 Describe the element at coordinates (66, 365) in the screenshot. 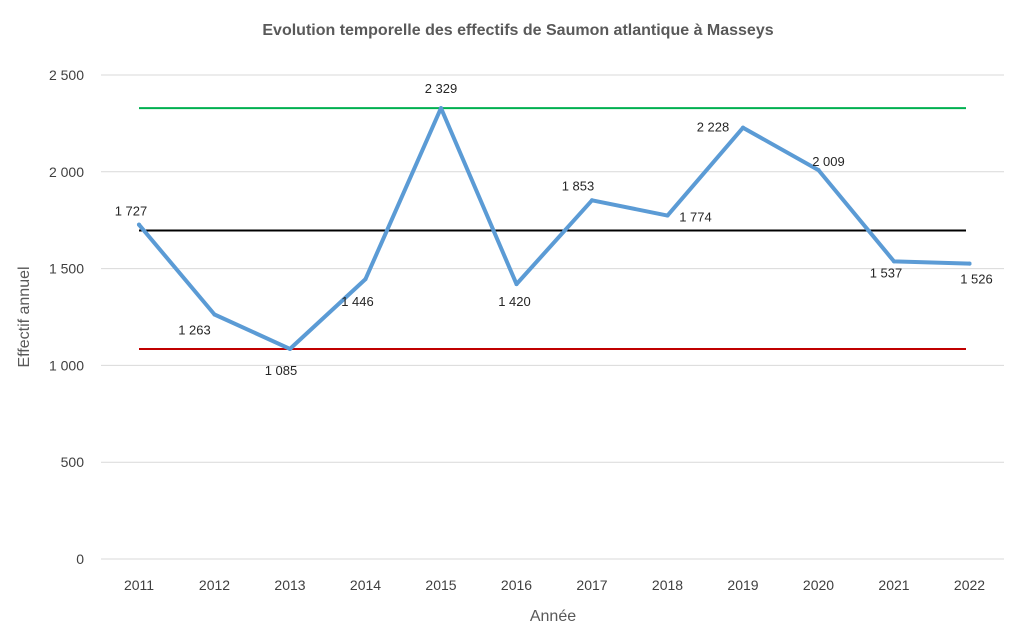

I see `y-tick-label: 1 000` at that location.